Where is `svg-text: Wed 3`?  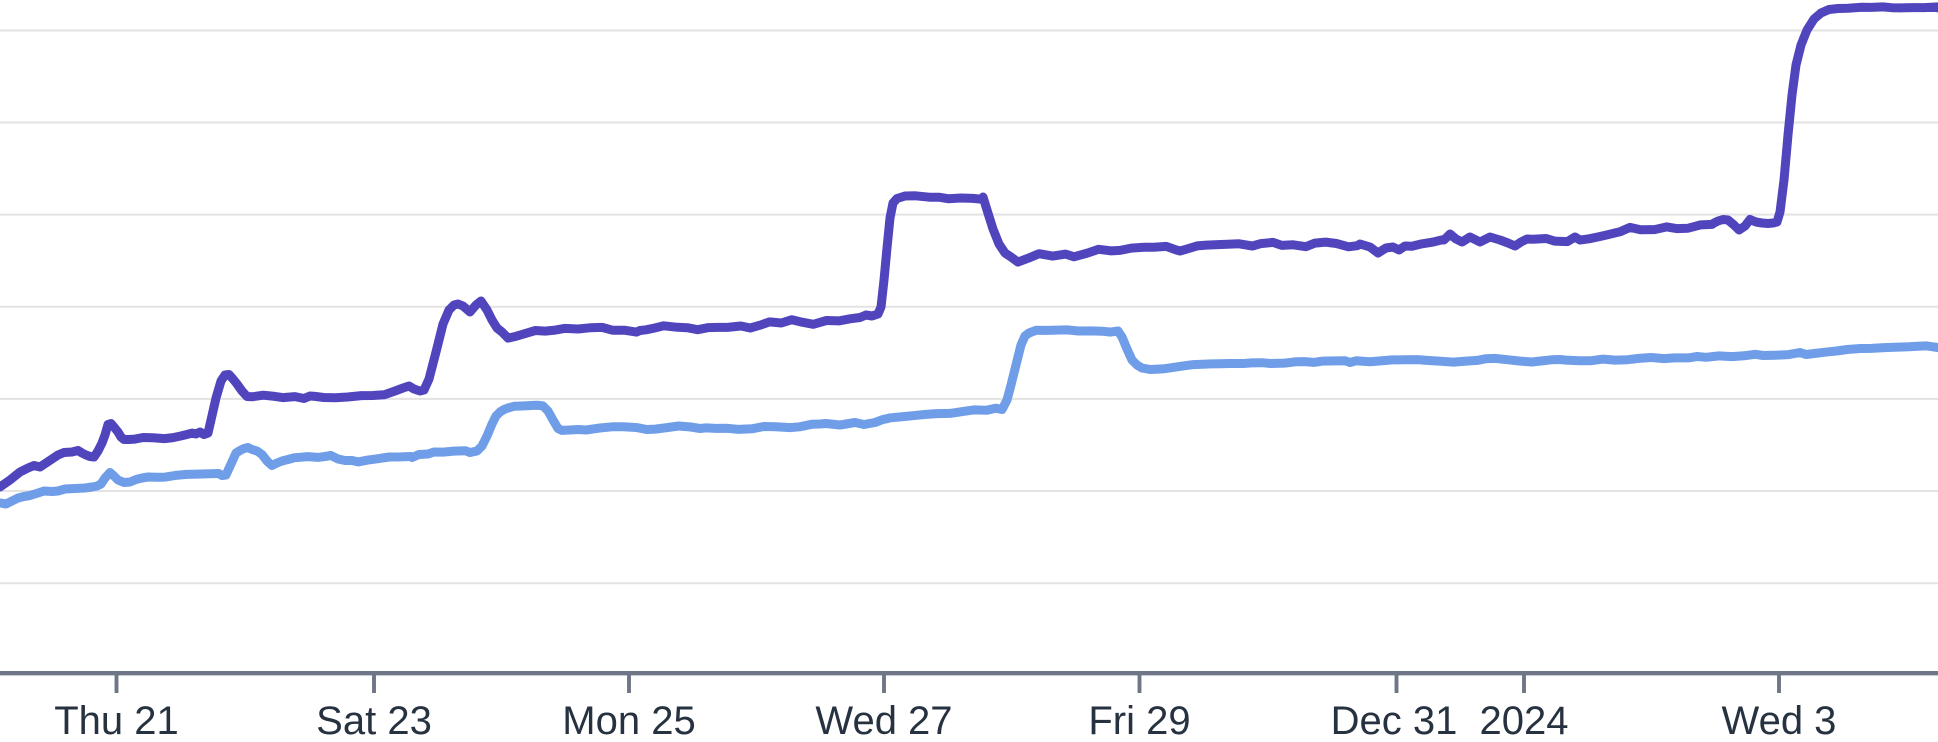
svg-text: Wed 3 is located at coordinates (1779, 720).